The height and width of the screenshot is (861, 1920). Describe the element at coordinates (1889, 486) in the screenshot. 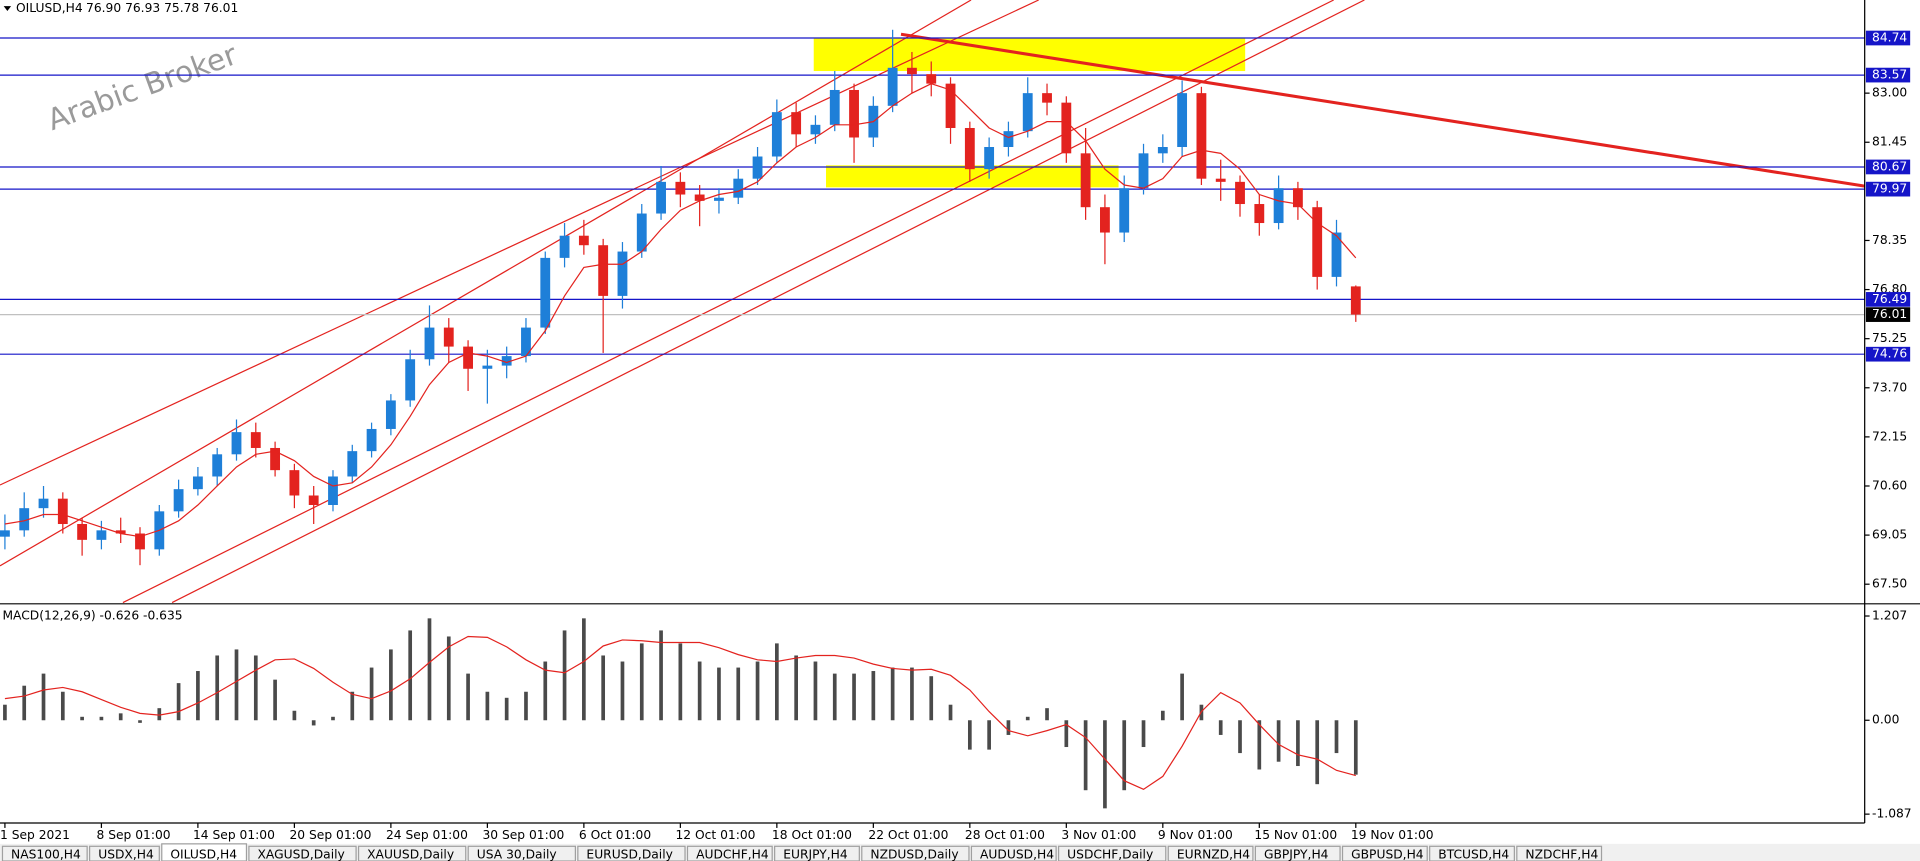

I see `y-tick-label: 70.60` at that location.